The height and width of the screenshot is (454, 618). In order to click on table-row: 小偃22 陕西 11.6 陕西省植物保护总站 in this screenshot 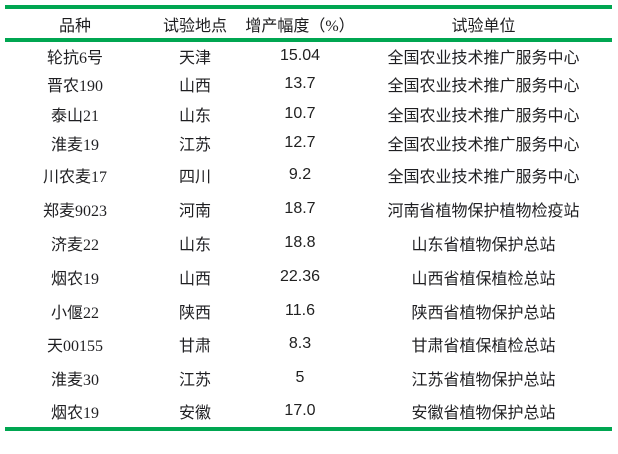, I will do `click(308, 311)`.